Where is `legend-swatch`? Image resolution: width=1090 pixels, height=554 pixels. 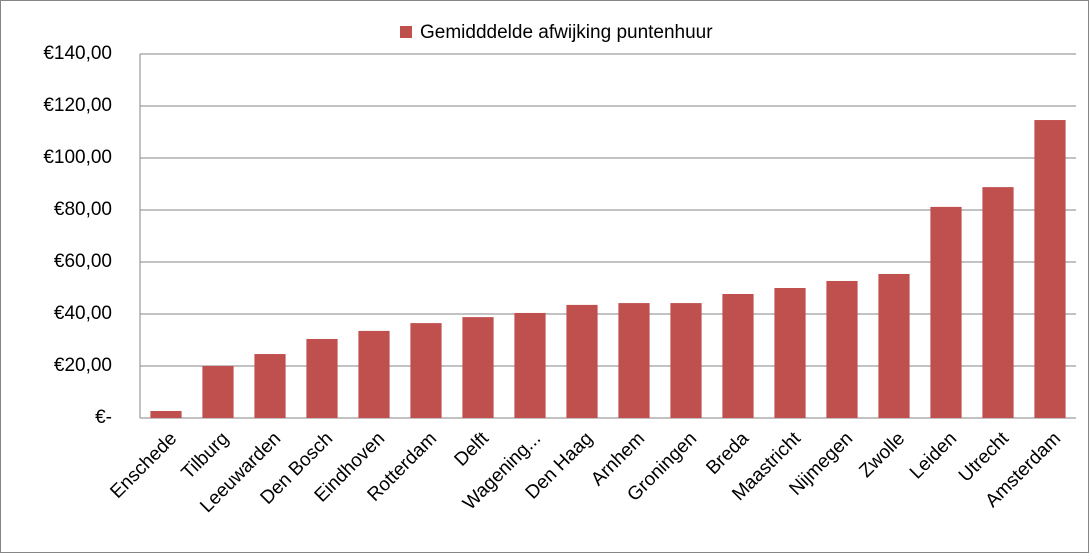 legend-swatch is located at coordinates (406, 32).